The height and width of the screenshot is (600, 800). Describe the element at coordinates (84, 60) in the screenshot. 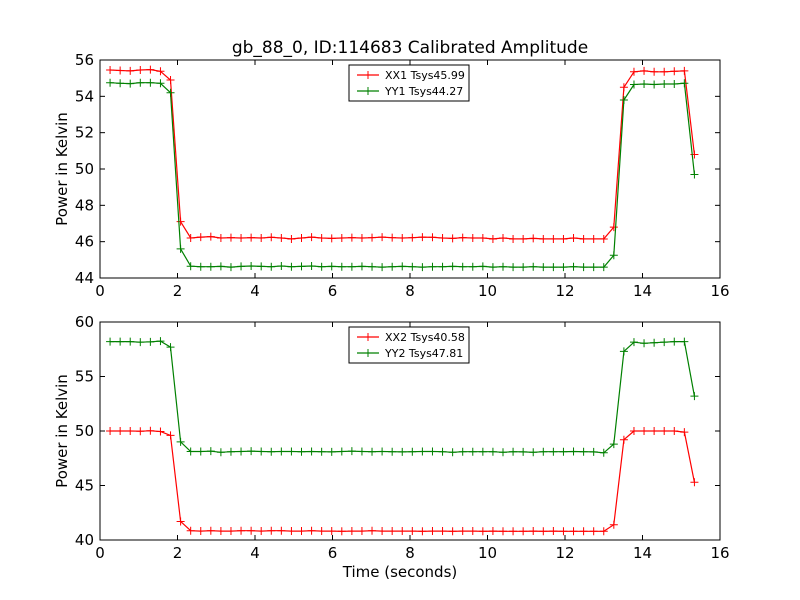

I see `y-tick-label: 56` at that location.